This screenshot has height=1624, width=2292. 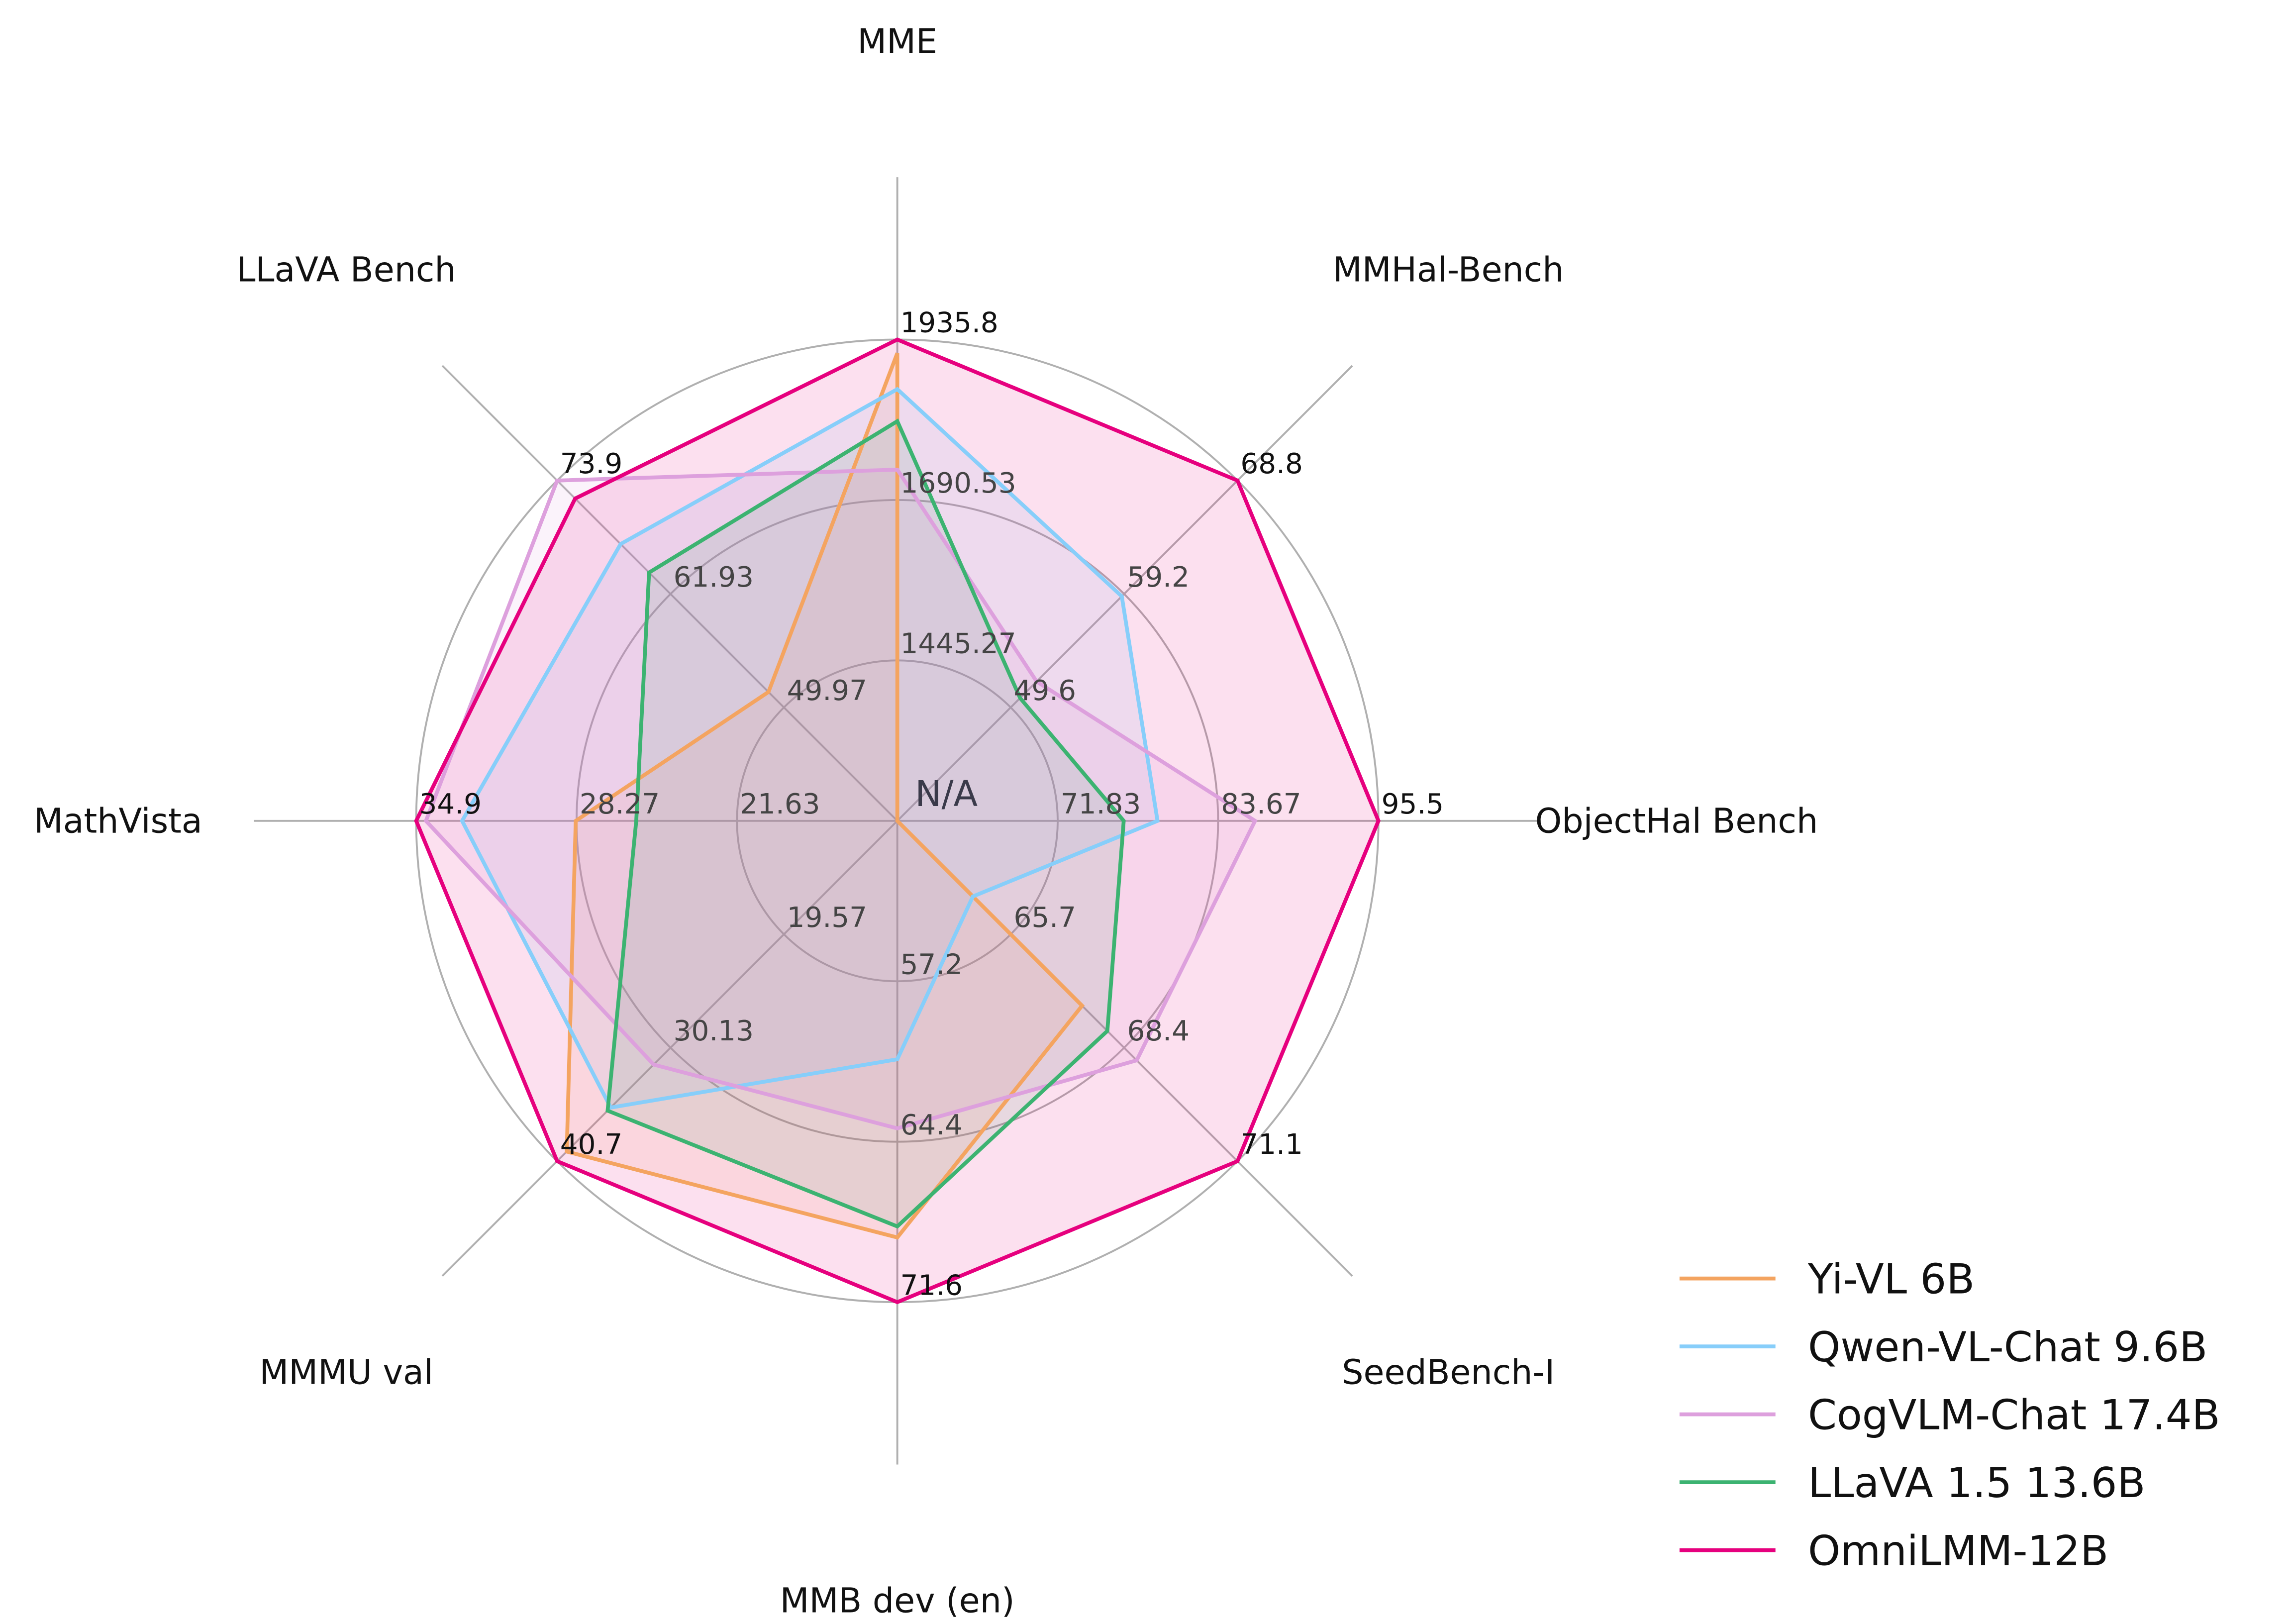 What do you see at coordinates (1158, 578) in the screenshot?
I see `tick-label: 59.2` at bounding box center [1158, 578].